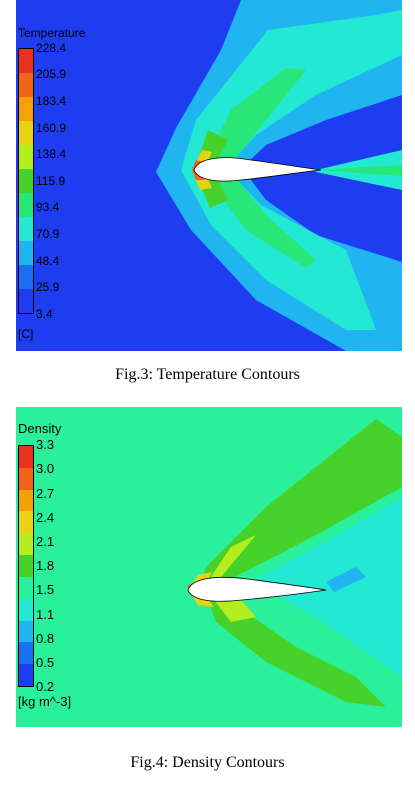 The image size is (415, 786). What do you see at coordinates (45, 517) in the screenshot?
I see `color-scale-tick-label: 2.4` at bounding box center [45, 517].